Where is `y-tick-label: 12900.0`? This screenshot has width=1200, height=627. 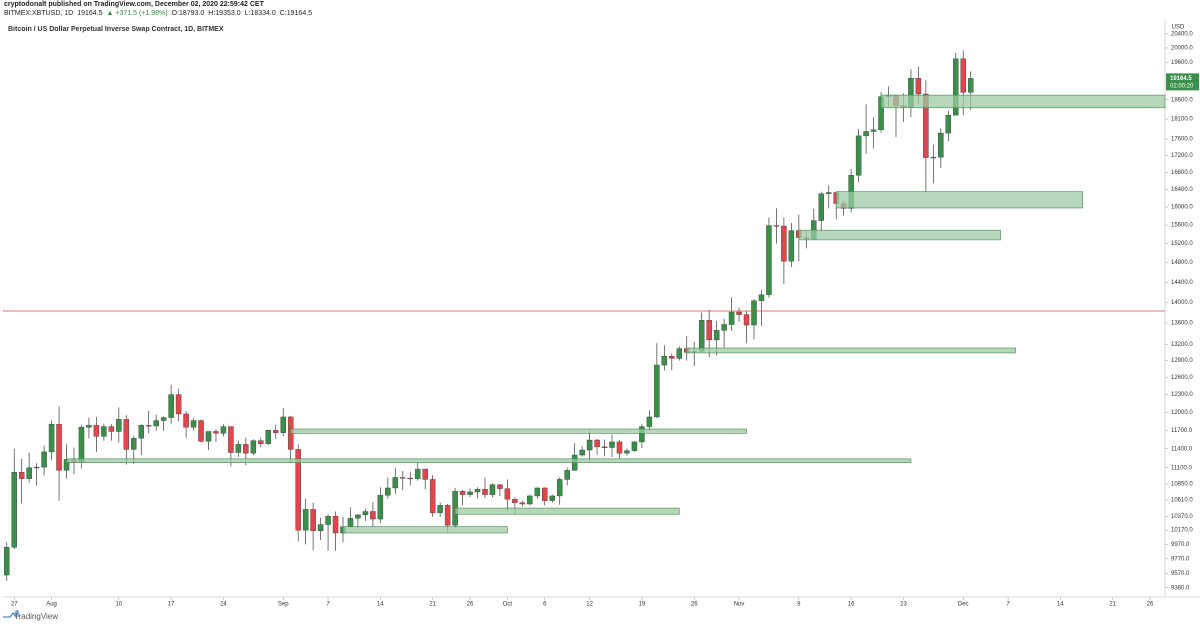 y-tick-label: 12900.0 is located at coordinates (1182, 361).